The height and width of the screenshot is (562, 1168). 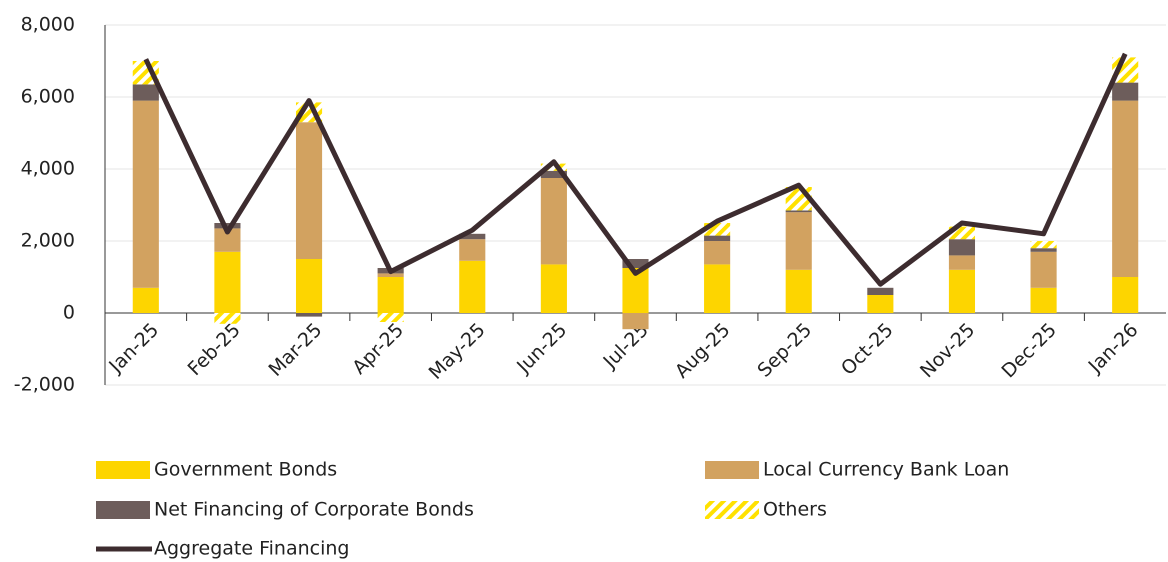 I want to click on x-tick-label: Mar-25, so click(x=295, y=350).